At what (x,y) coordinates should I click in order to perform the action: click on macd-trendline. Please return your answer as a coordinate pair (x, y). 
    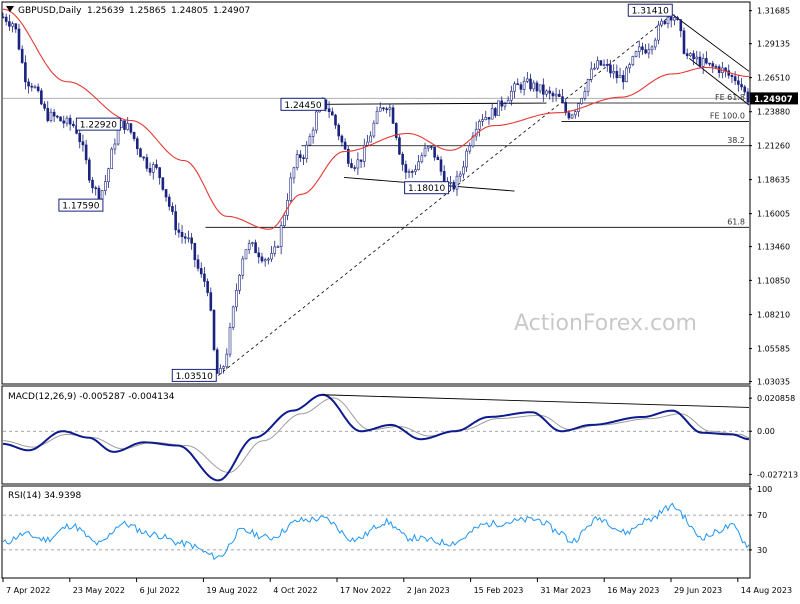
    Looking at the image, I should click on (536, 401).